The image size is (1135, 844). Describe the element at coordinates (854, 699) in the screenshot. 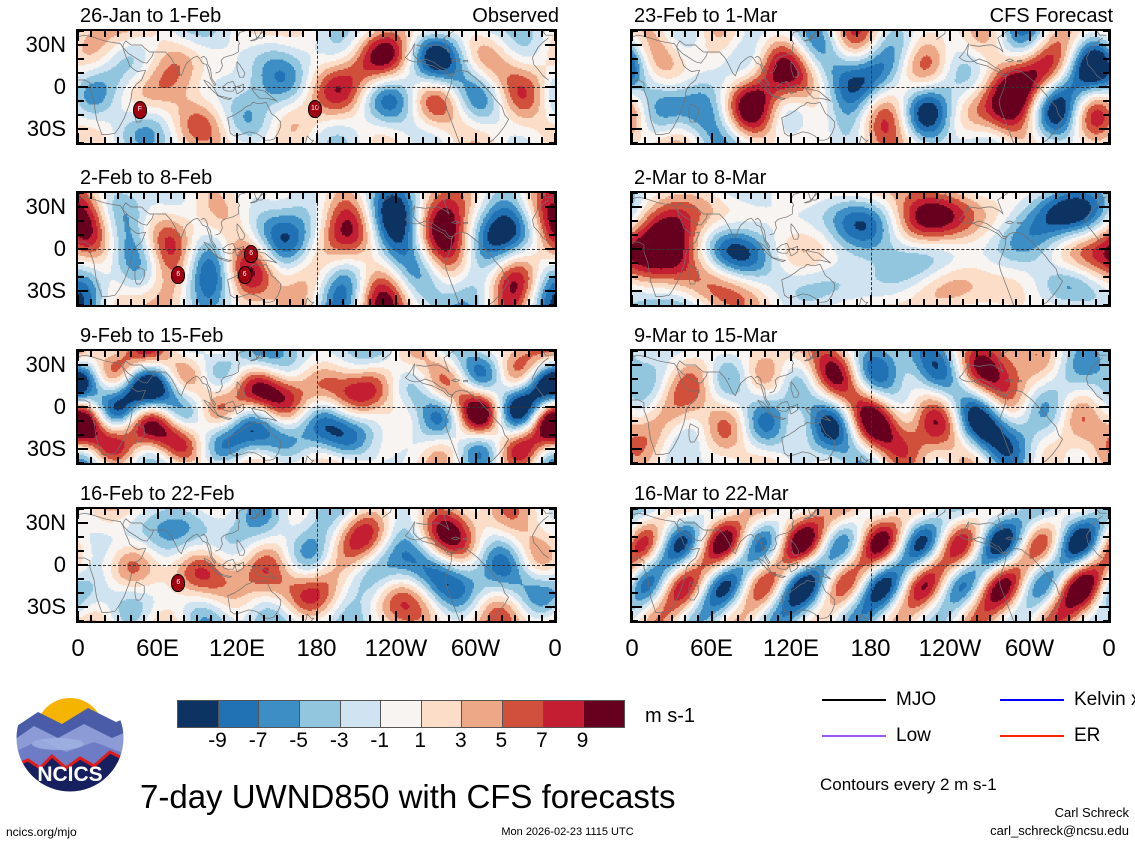

I see `legend-line-swatch` at that location.